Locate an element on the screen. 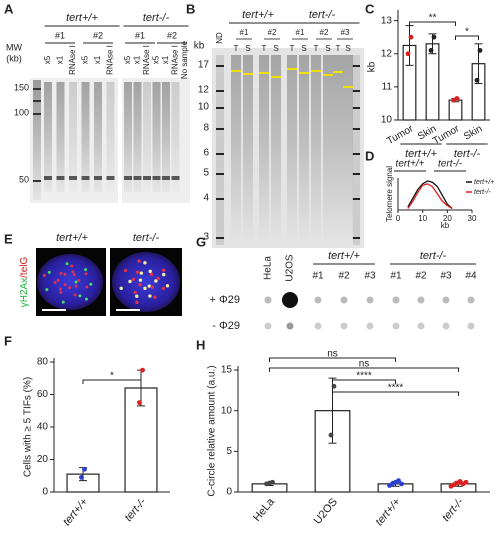  x-tick-label: 20 is located at coordinates (447, 218).